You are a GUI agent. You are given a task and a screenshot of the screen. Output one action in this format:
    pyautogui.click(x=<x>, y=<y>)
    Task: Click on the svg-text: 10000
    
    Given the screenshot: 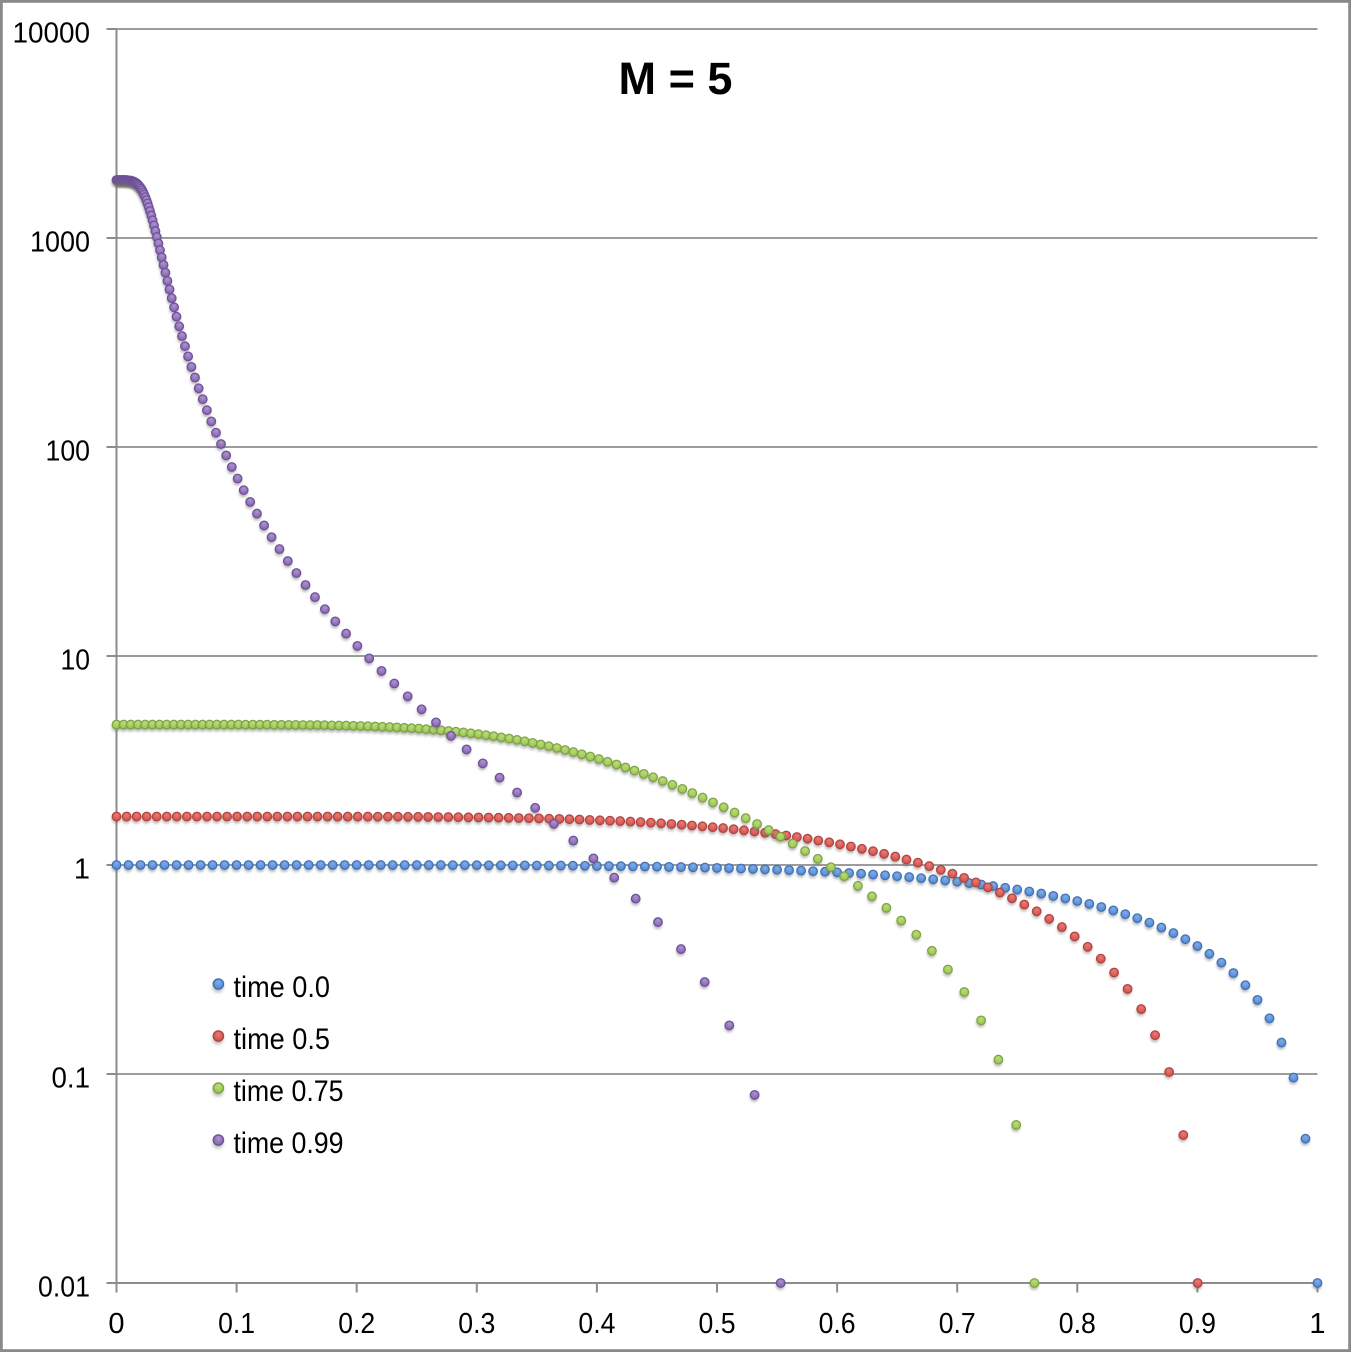 What is the action you would take?
    pyautogui.click(x=52, y=34)
    